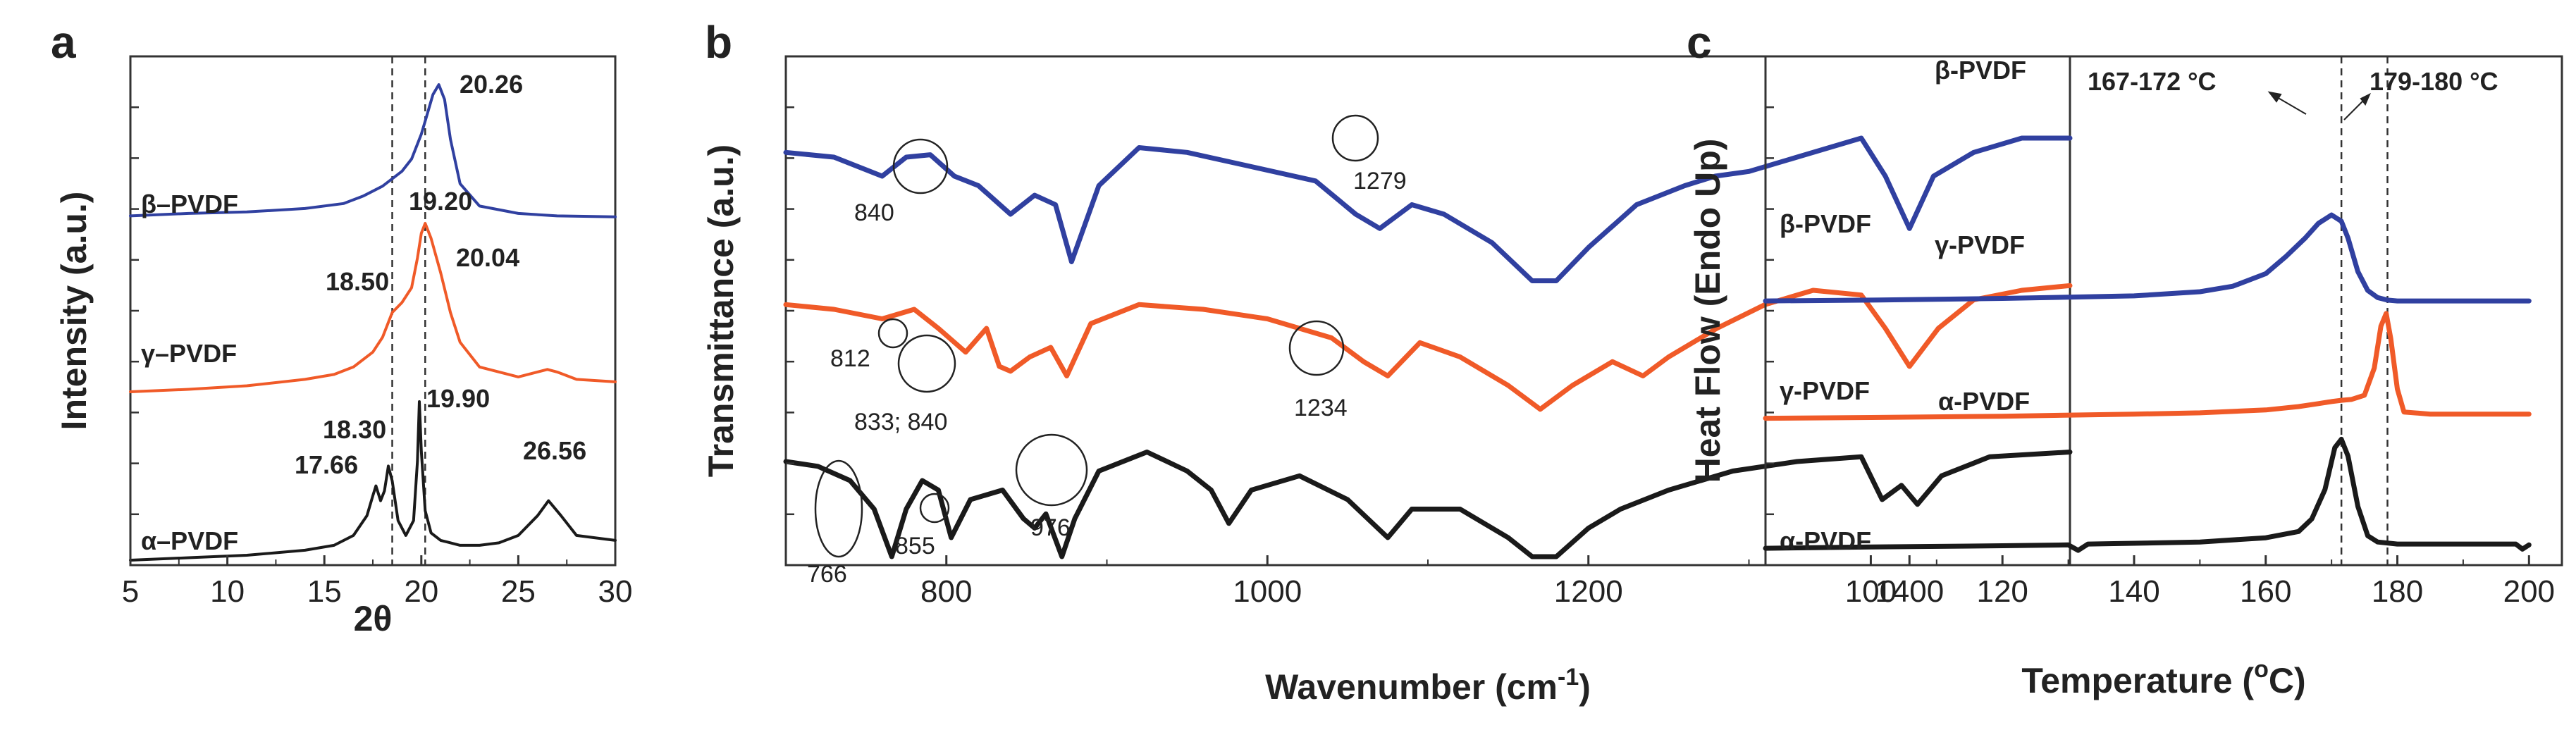 The width and height of the screenshot is (2576, 730). What do you see at coordinates (1568, 677) in the screenshot?
I see `x-axis-title-b-sup: -1` at bounding box center [1568, 677].